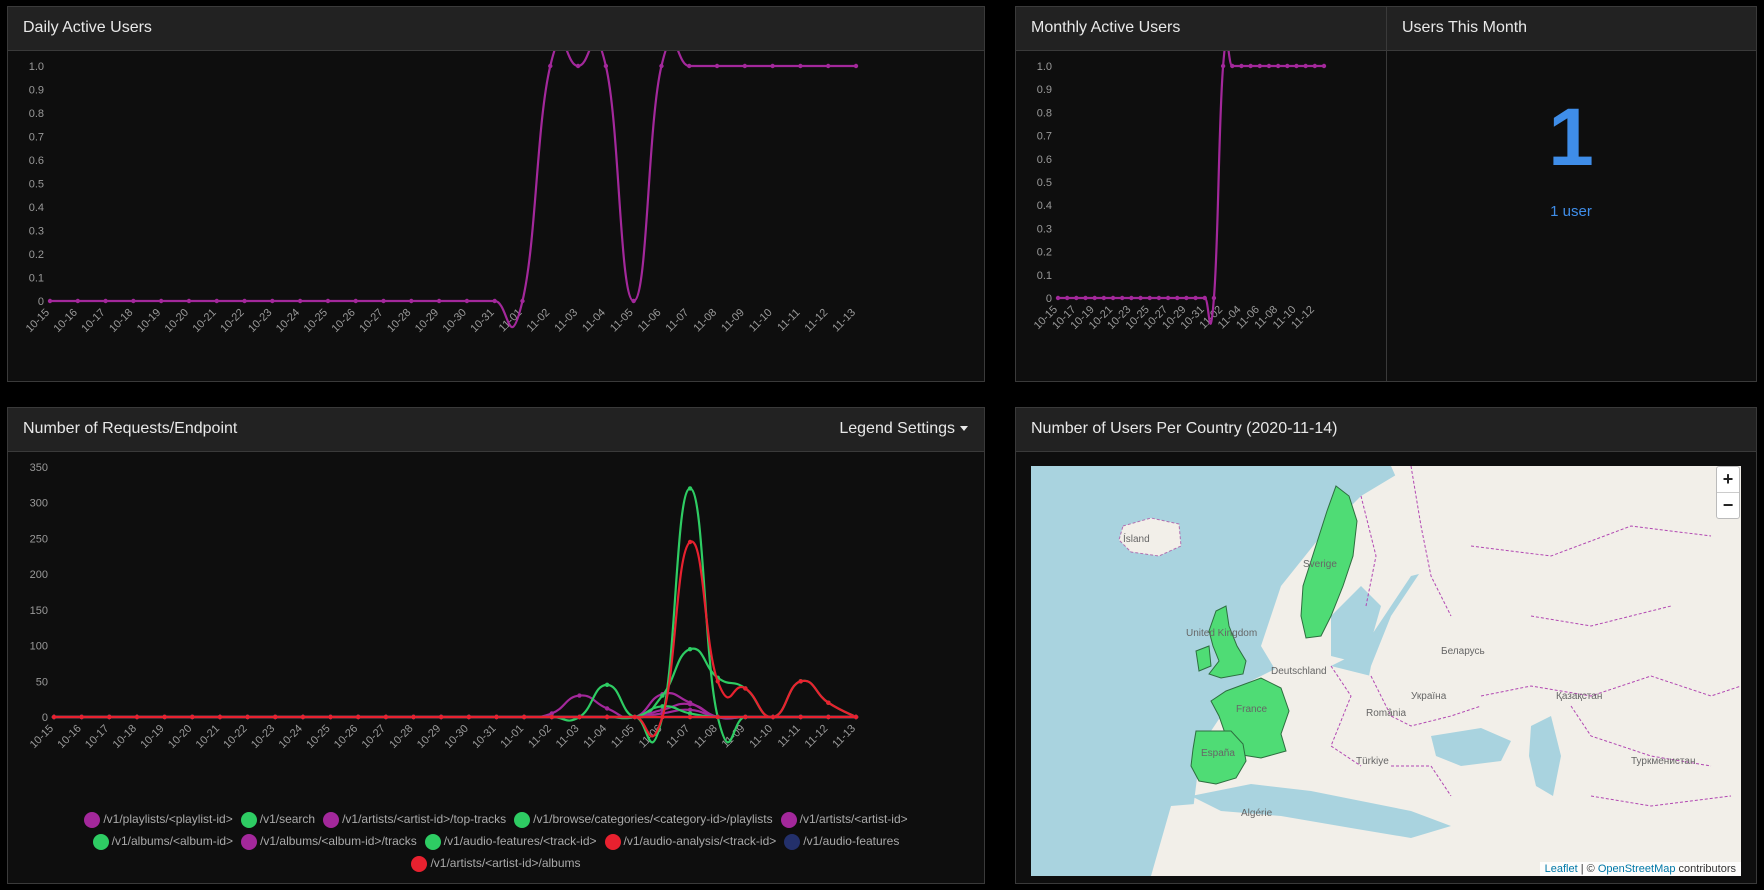  Describe the element at coordinates (158, 819) in the screenshot. I see `legend-item: /v1/playlists/<playlist-id>` at that location.